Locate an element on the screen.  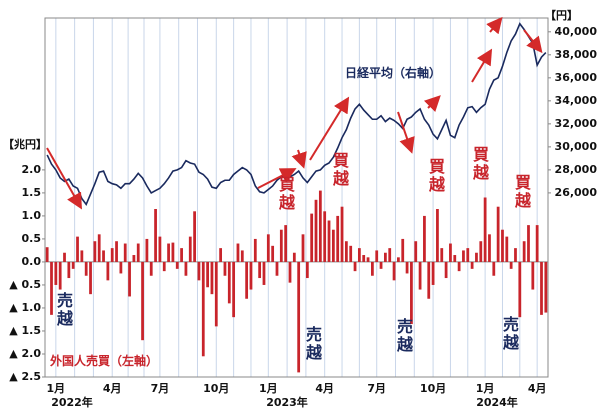
y2-tick-label: 40,000 is located at coordinates (576, 31).